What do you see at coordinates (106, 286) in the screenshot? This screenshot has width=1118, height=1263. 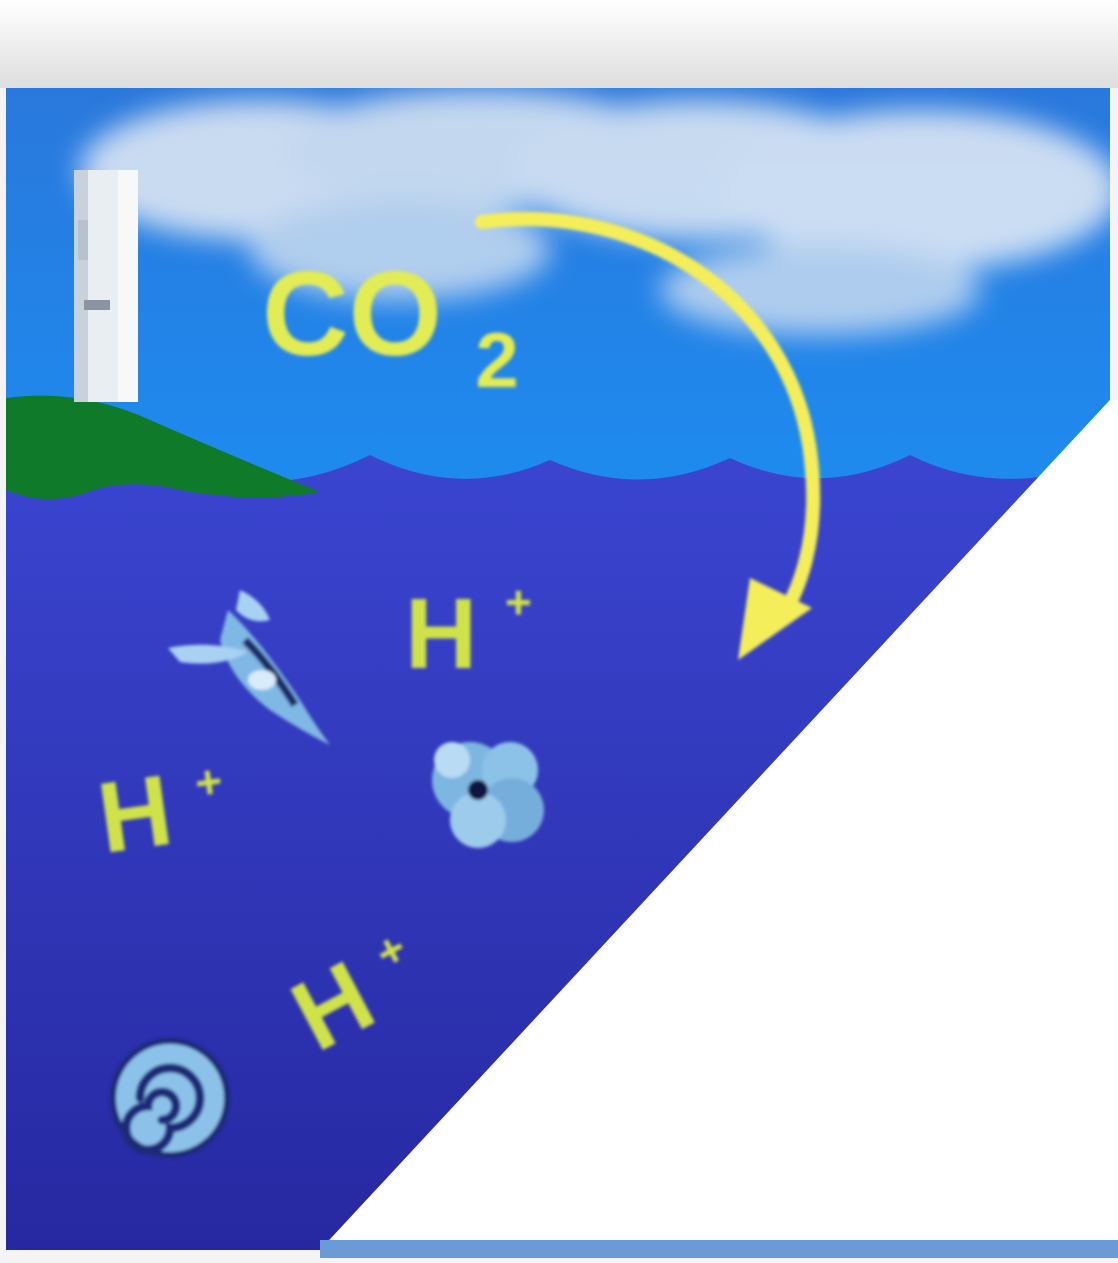 I see `smokestack-icon` at bounding box center [106, 286].